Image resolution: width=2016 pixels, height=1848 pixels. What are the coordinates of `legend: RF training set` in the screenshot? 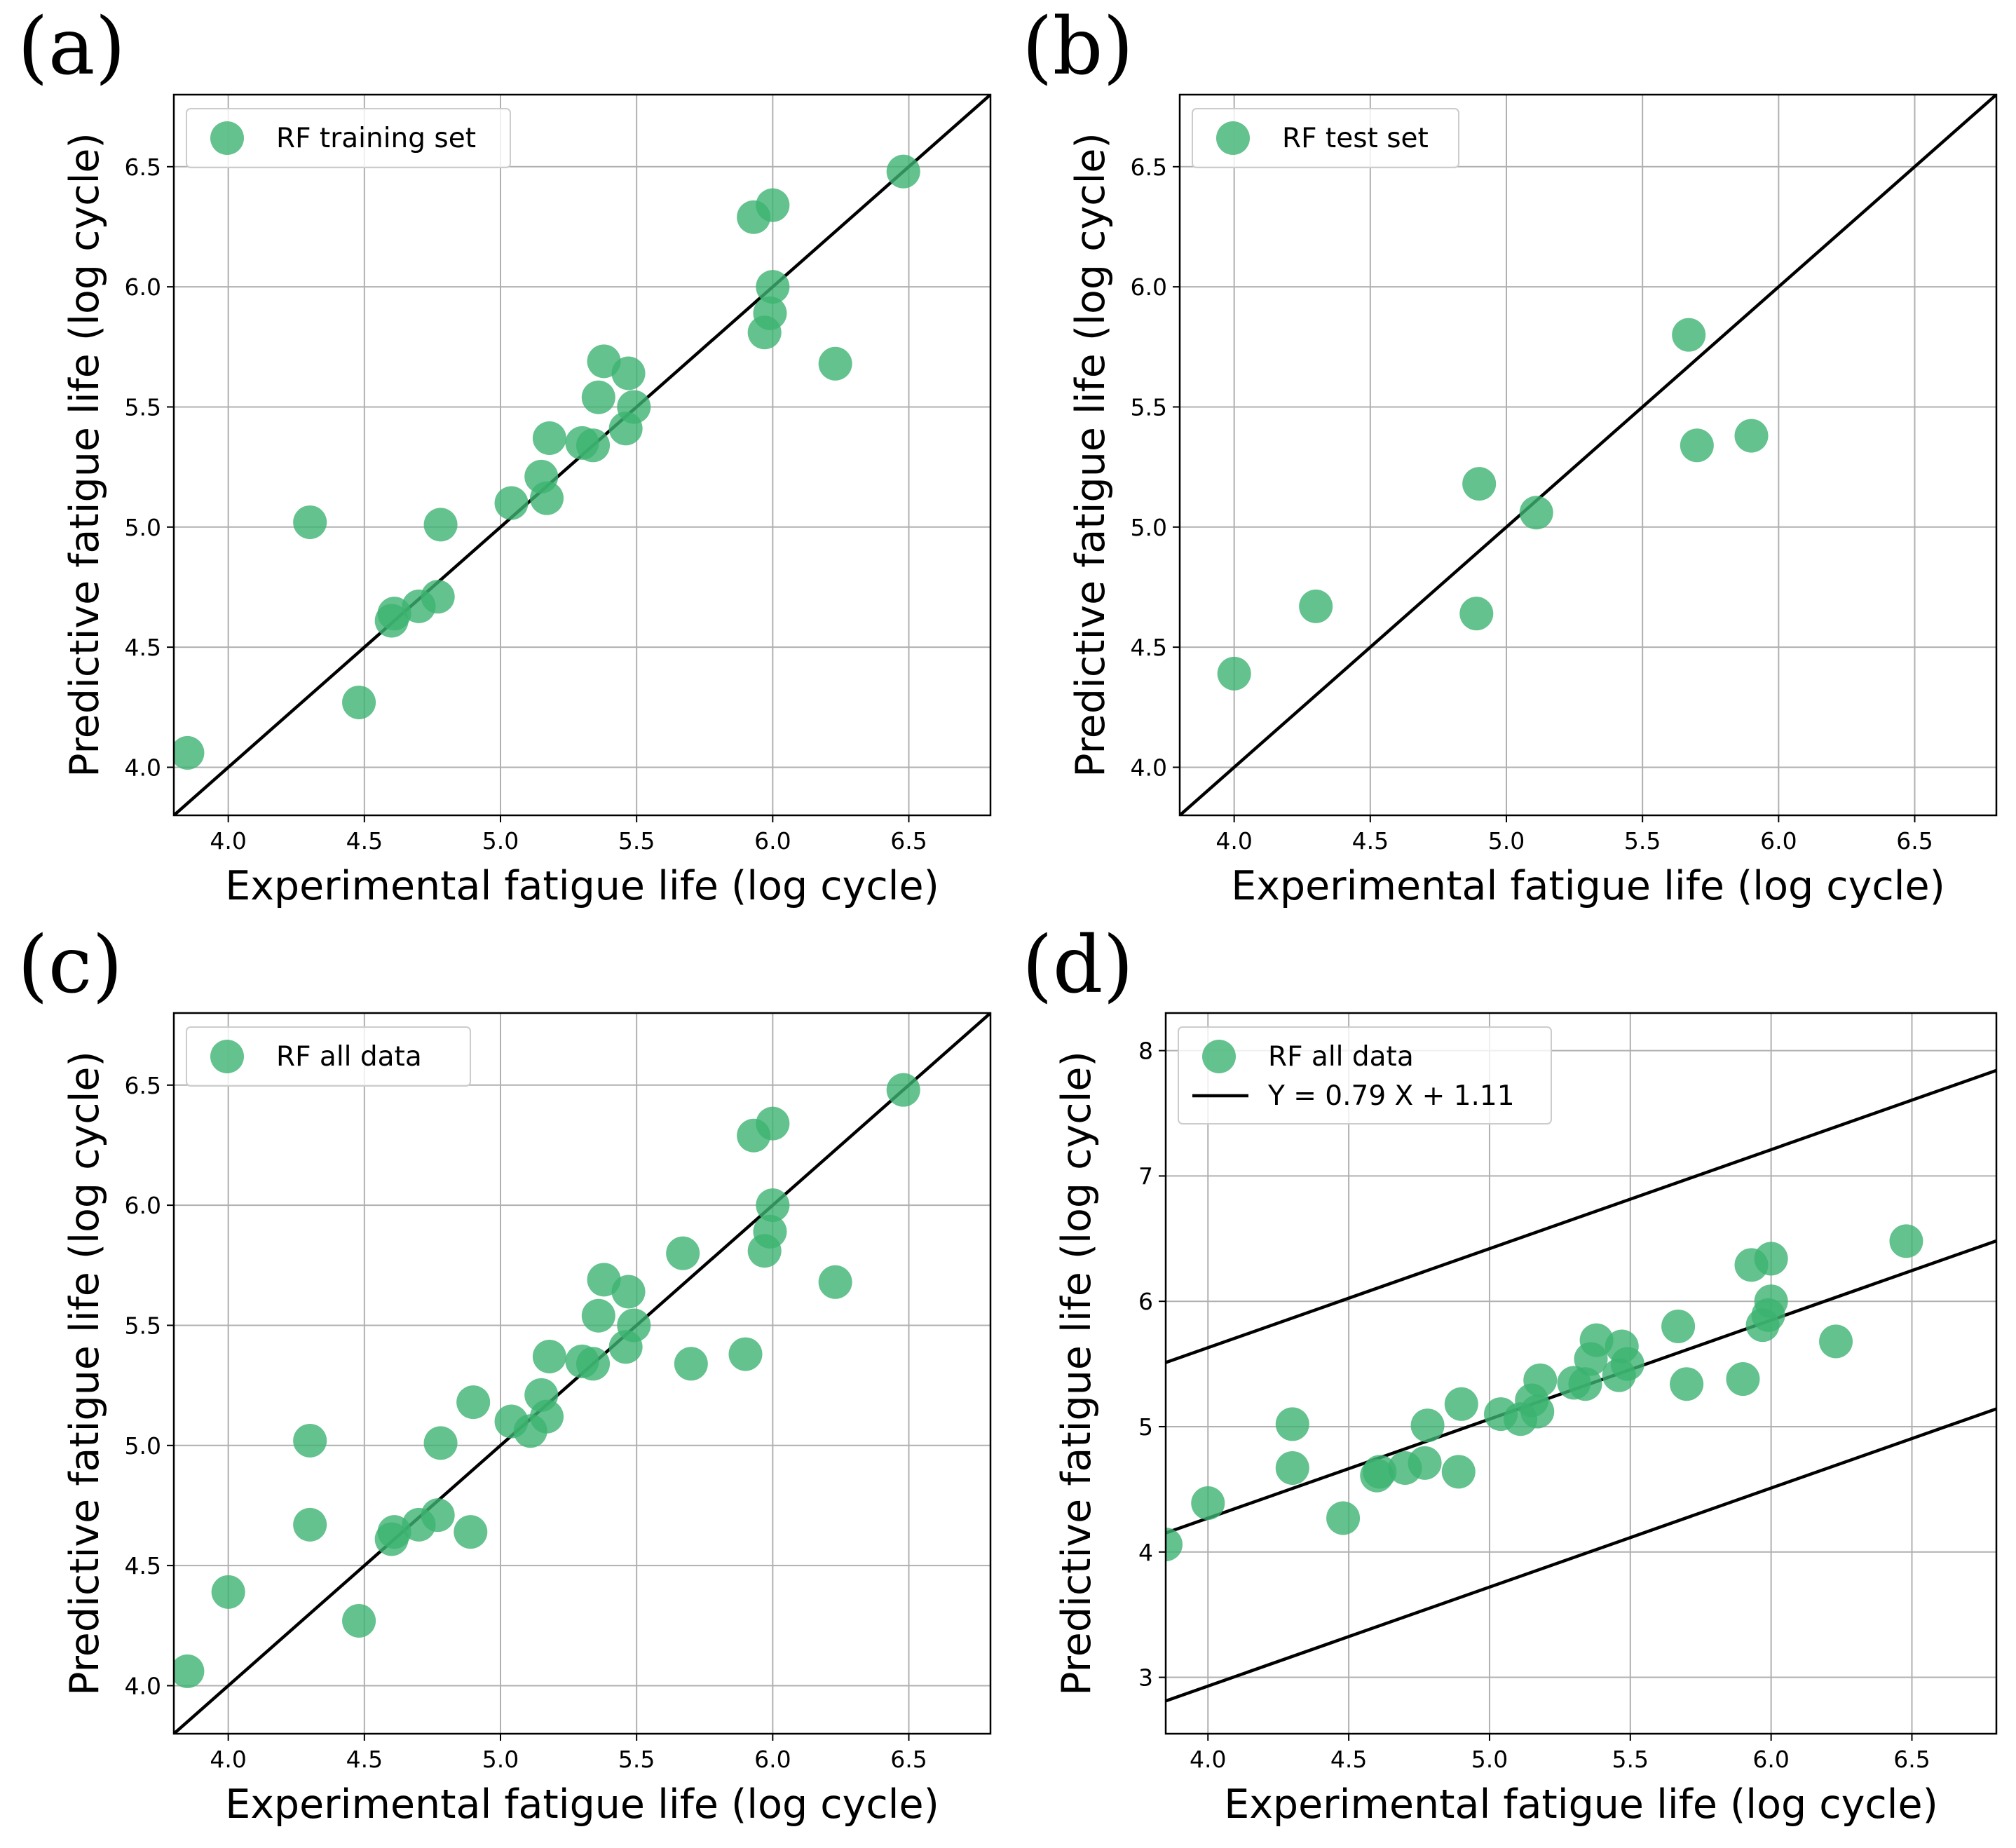 It's located at (349, 138).